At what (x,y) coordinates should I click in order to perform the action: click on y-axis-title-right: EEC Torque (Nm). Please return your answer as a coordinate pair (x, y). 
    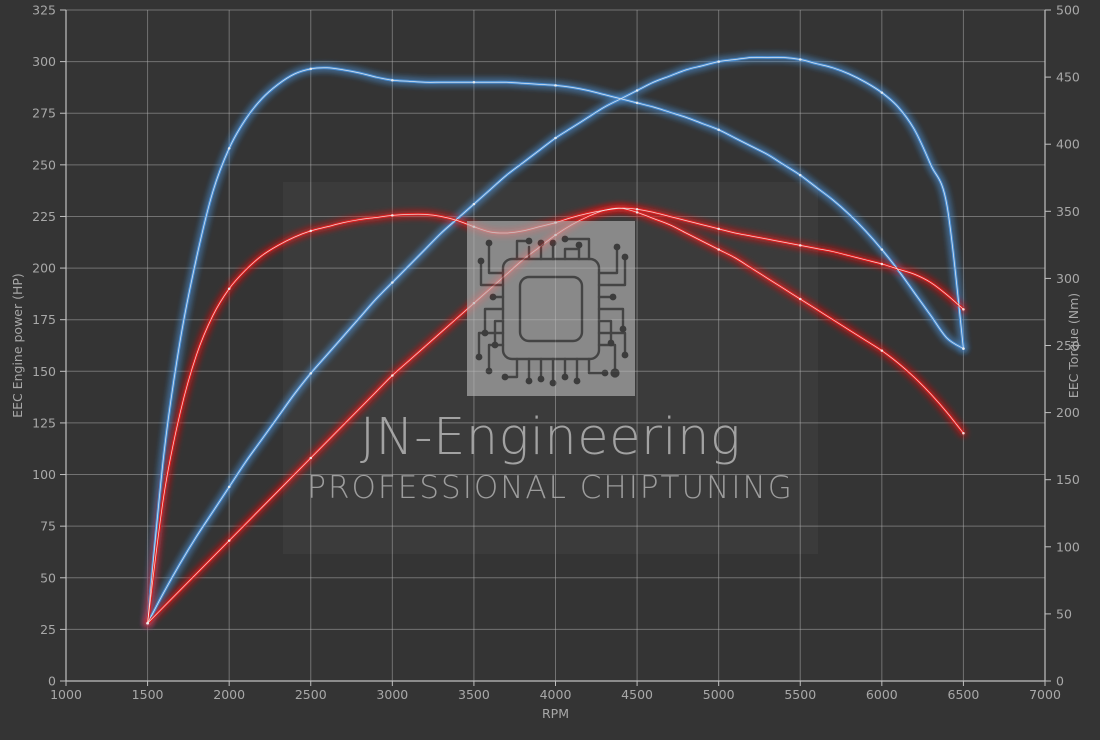
    Looking at the image, I should click on (1073, 345).